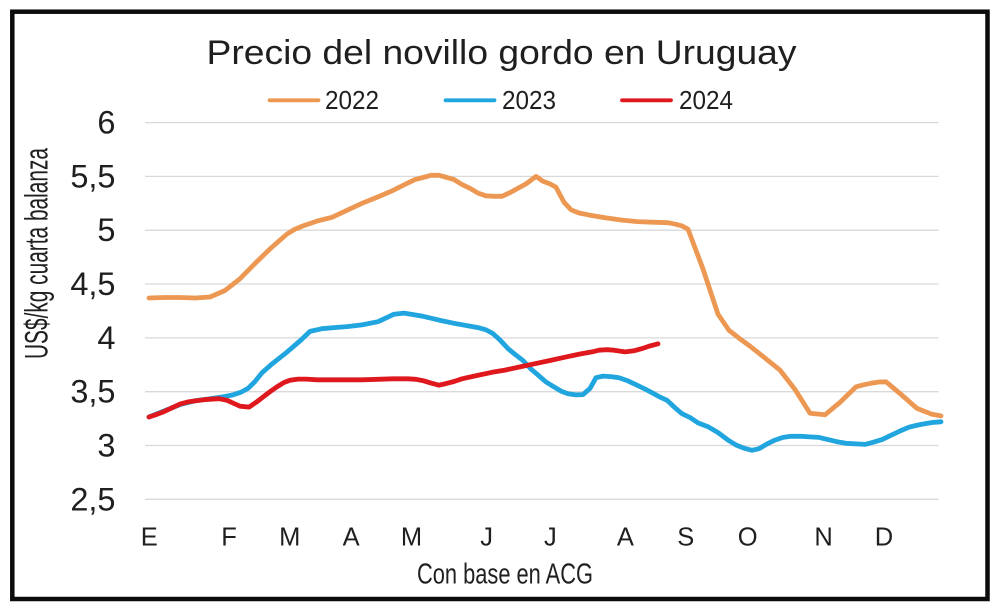  Describe the element at coordinates (149, 537) in the screenshot. I see `svg-text: E` at that location.